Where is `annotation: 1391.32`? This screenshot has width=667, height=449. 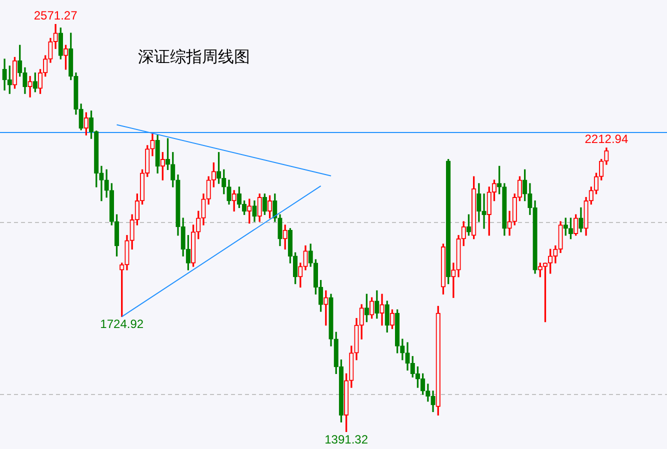
annotation: 1391.32 is located at coordinates (346, 439).